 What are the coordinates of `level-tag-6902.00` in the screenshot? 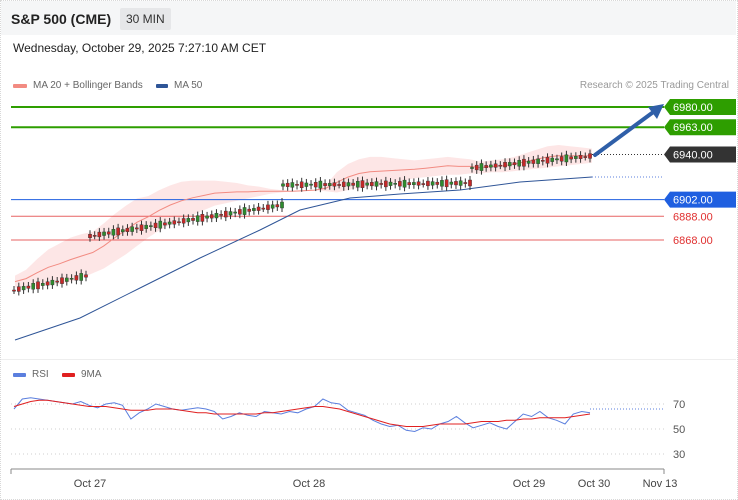 It's located at (700, 199).